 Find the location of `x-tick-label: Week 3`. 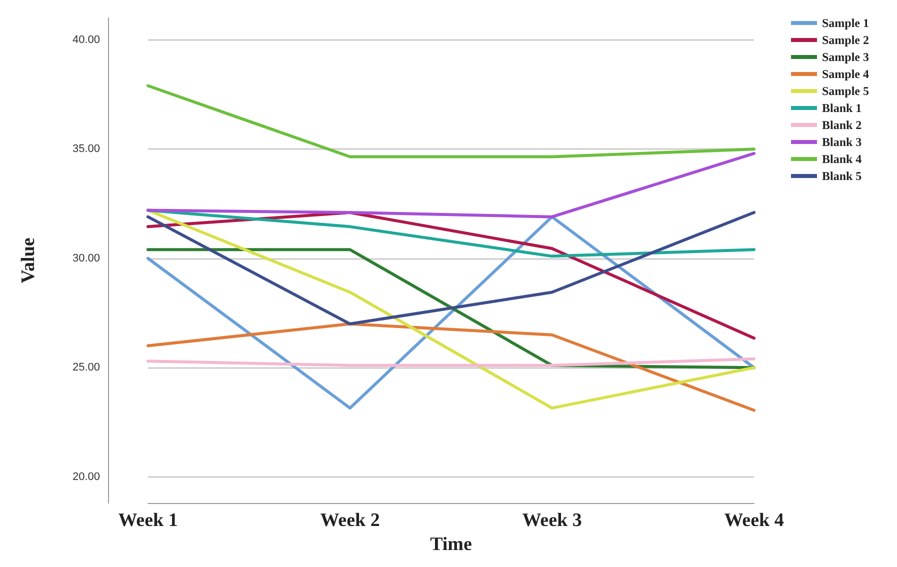

x-tick-label: Week 3 is located at coordinates (552, 521).